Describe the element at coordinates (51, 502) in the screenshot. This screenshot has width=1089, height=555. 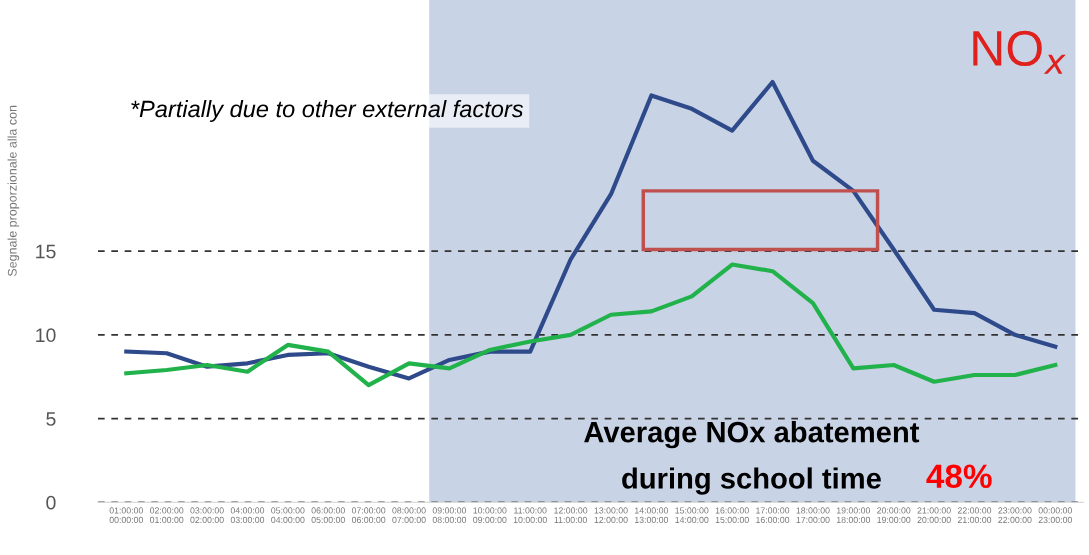
I see `y-tick-label: 0` at that location.